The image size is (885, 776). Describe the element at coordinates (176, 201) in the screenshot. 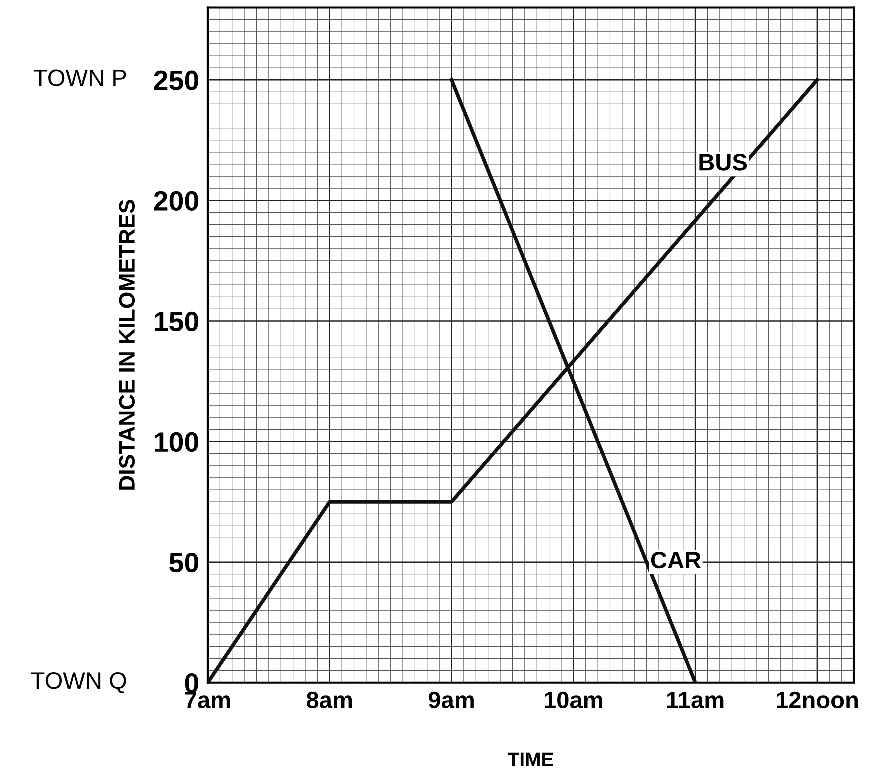

I see `y-tick-label: 200` at that location.